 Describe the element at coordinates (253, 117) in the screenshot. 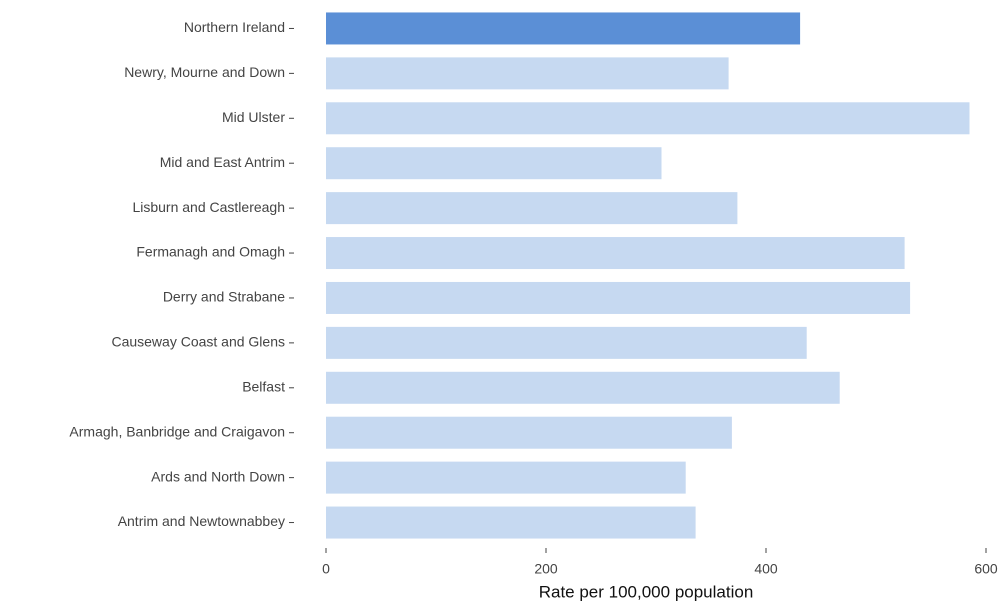

I see `y-tick-label: Mid Ulster` at that location.